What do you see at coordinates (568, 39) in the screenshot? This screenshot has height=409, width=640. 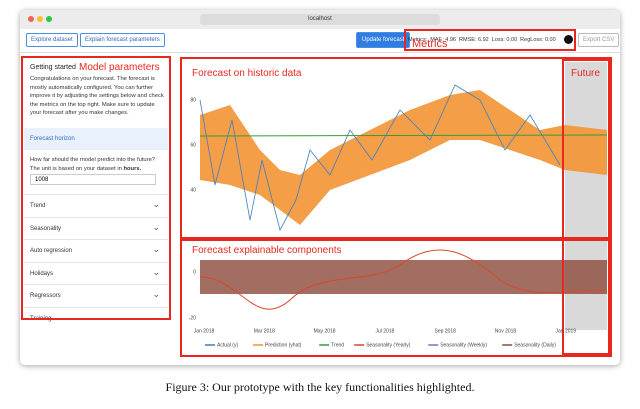 I see `info-icon` at bounding box center [568, 39].